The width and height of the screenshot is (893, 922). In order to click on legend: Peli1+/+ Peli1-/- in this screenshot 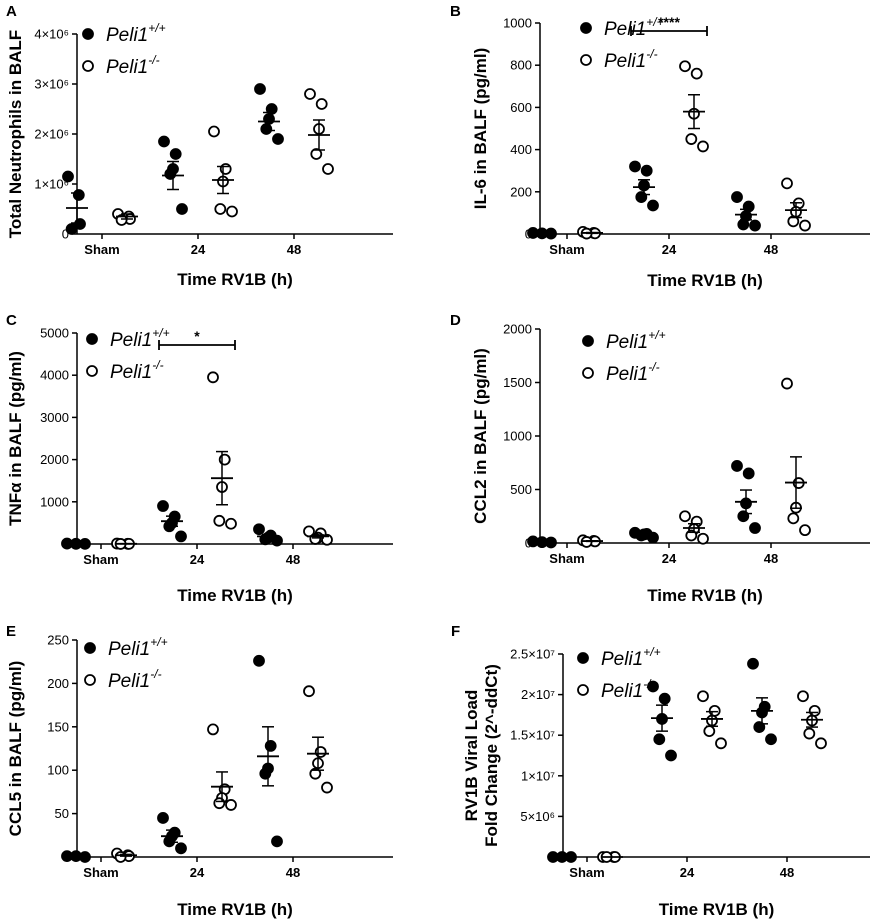, I will do `click(124, 49)`.